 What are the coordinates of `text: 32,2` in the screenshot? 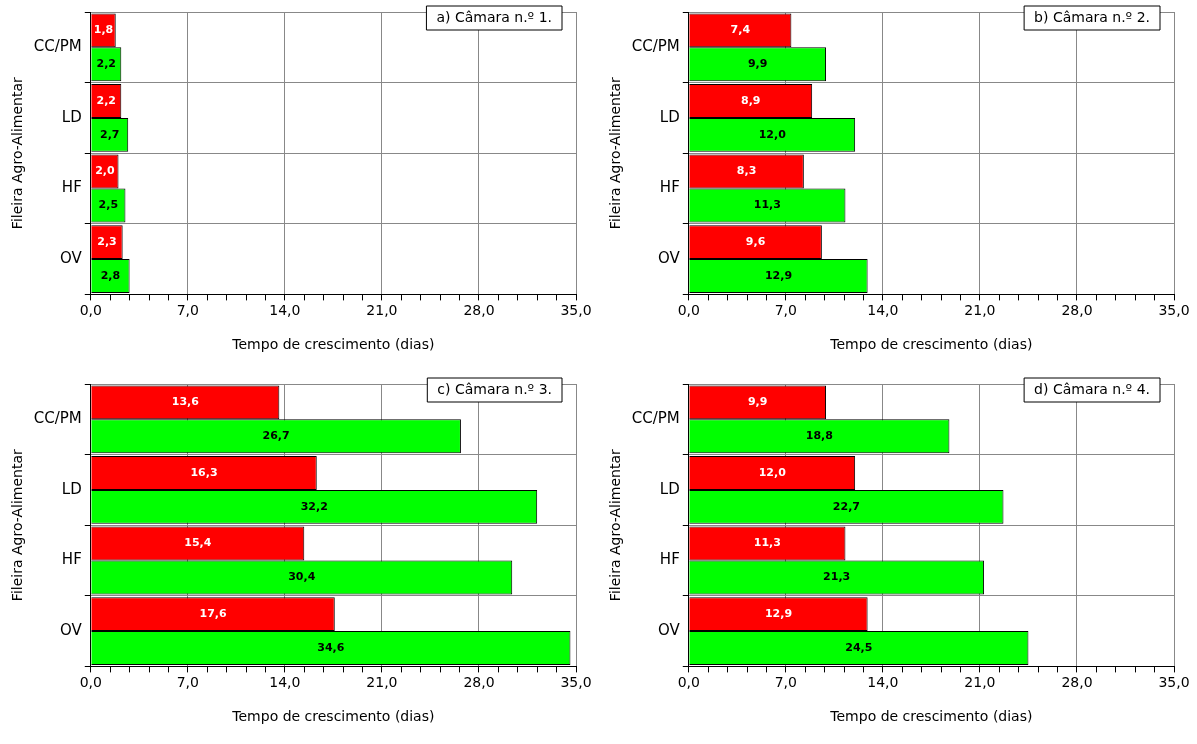 It's located at (314, 506).